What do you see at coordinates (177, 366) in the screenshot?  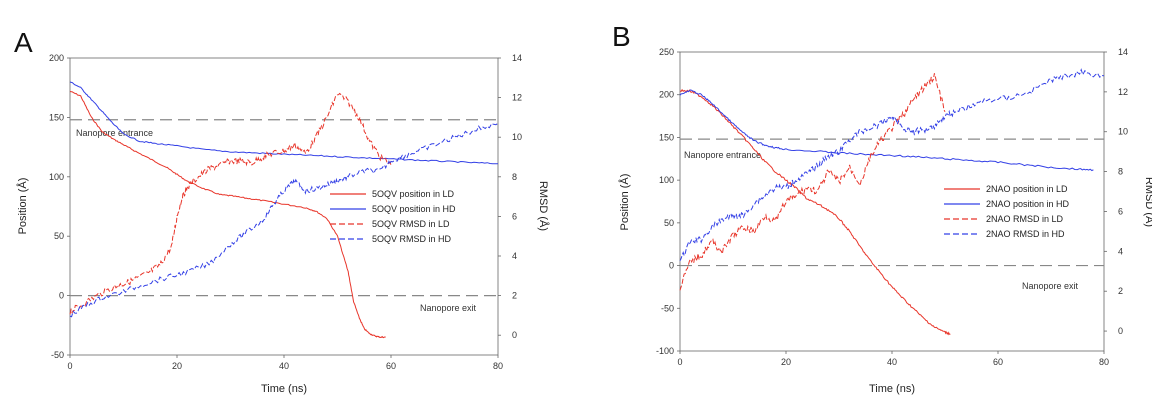 I see `panel-a-x-tick-label-1: 20` at bounding box center [177, 366].